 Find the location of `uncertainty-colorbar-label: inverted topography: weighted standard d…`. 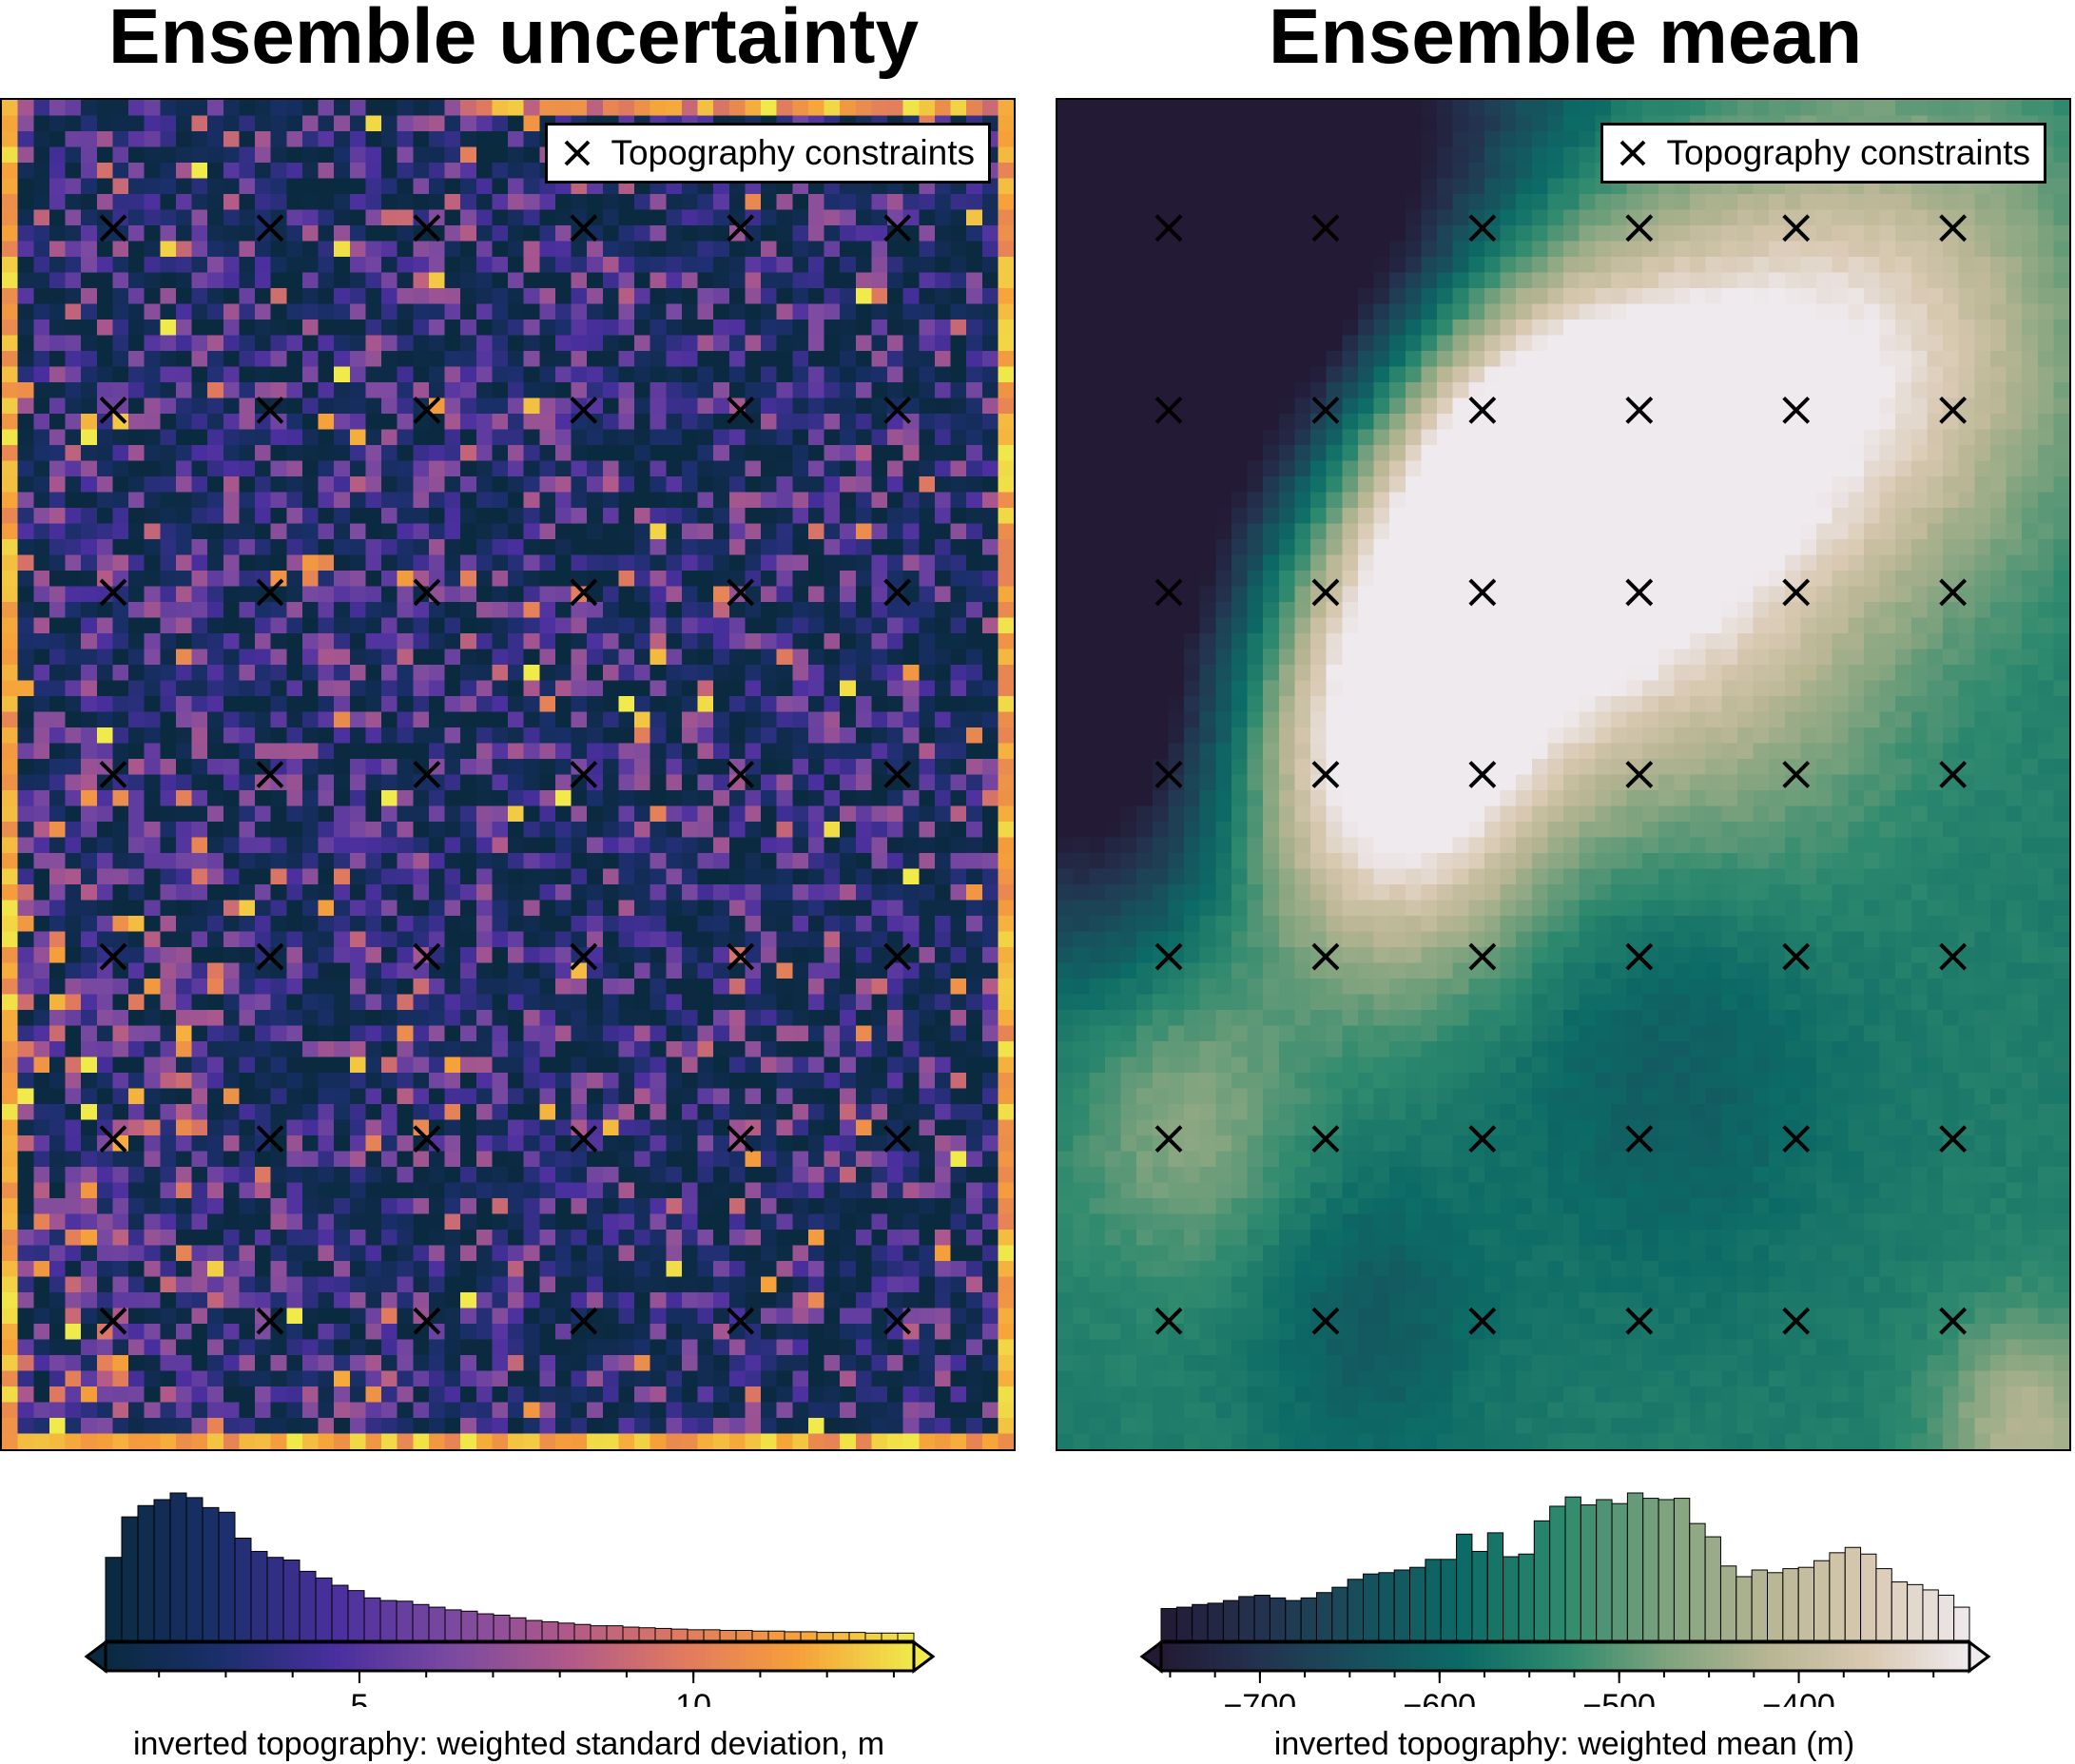

uncertainty-colorbar-label: inverted topography: weighted standard d… is located at coordinates (508, 1744).